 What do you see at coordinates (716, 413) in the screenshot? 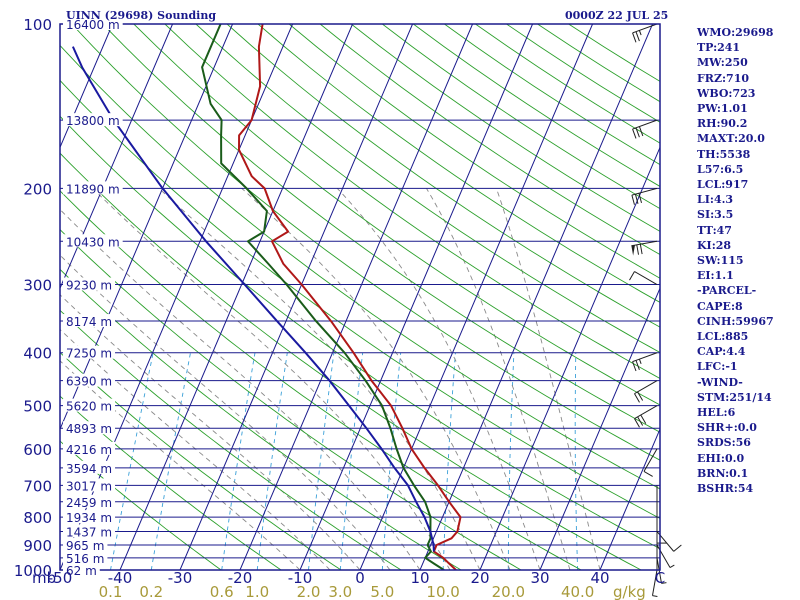
I see `index-item: HEL:6` at bounding box center [716, 413].